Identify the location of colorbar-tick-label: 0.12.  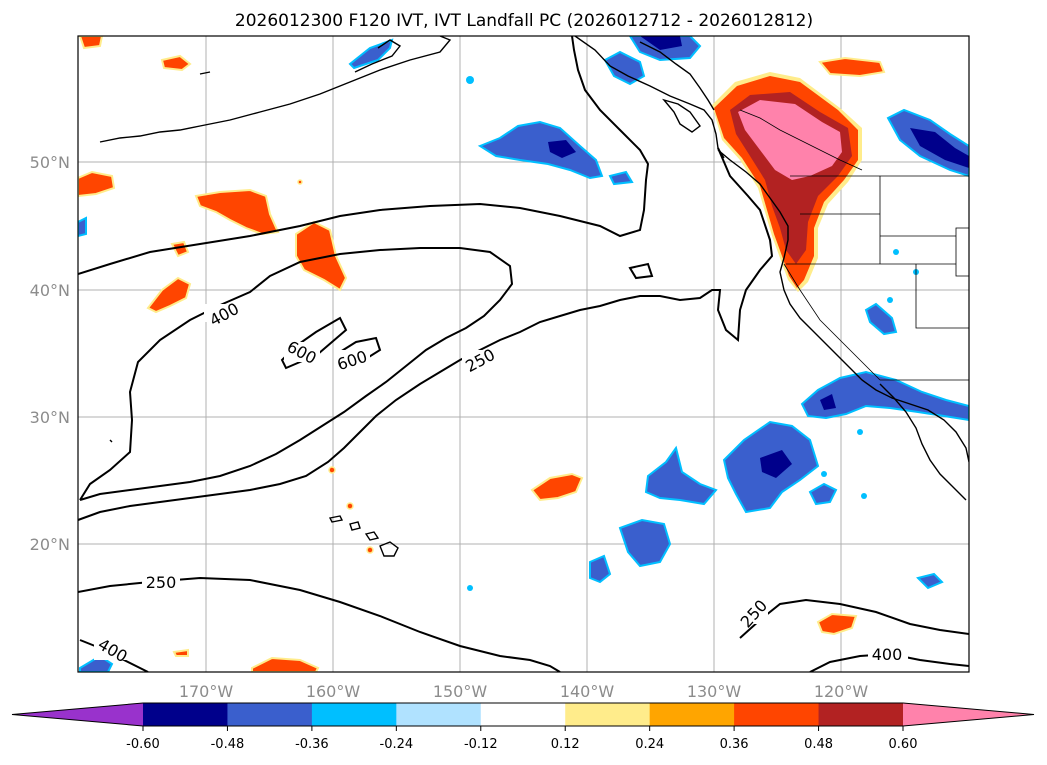
(565, 744).